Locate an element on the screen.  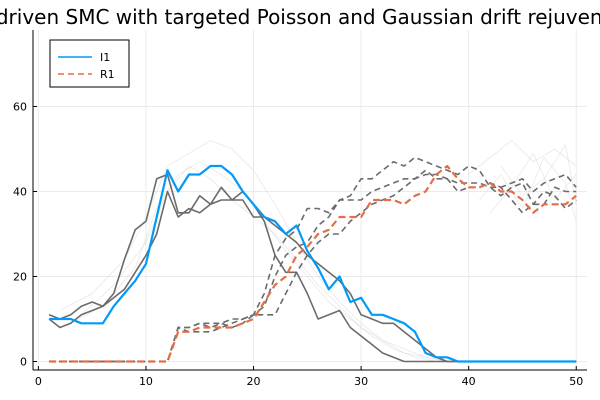
legend-label-r1: R1 is located at coordinates (107, 74).